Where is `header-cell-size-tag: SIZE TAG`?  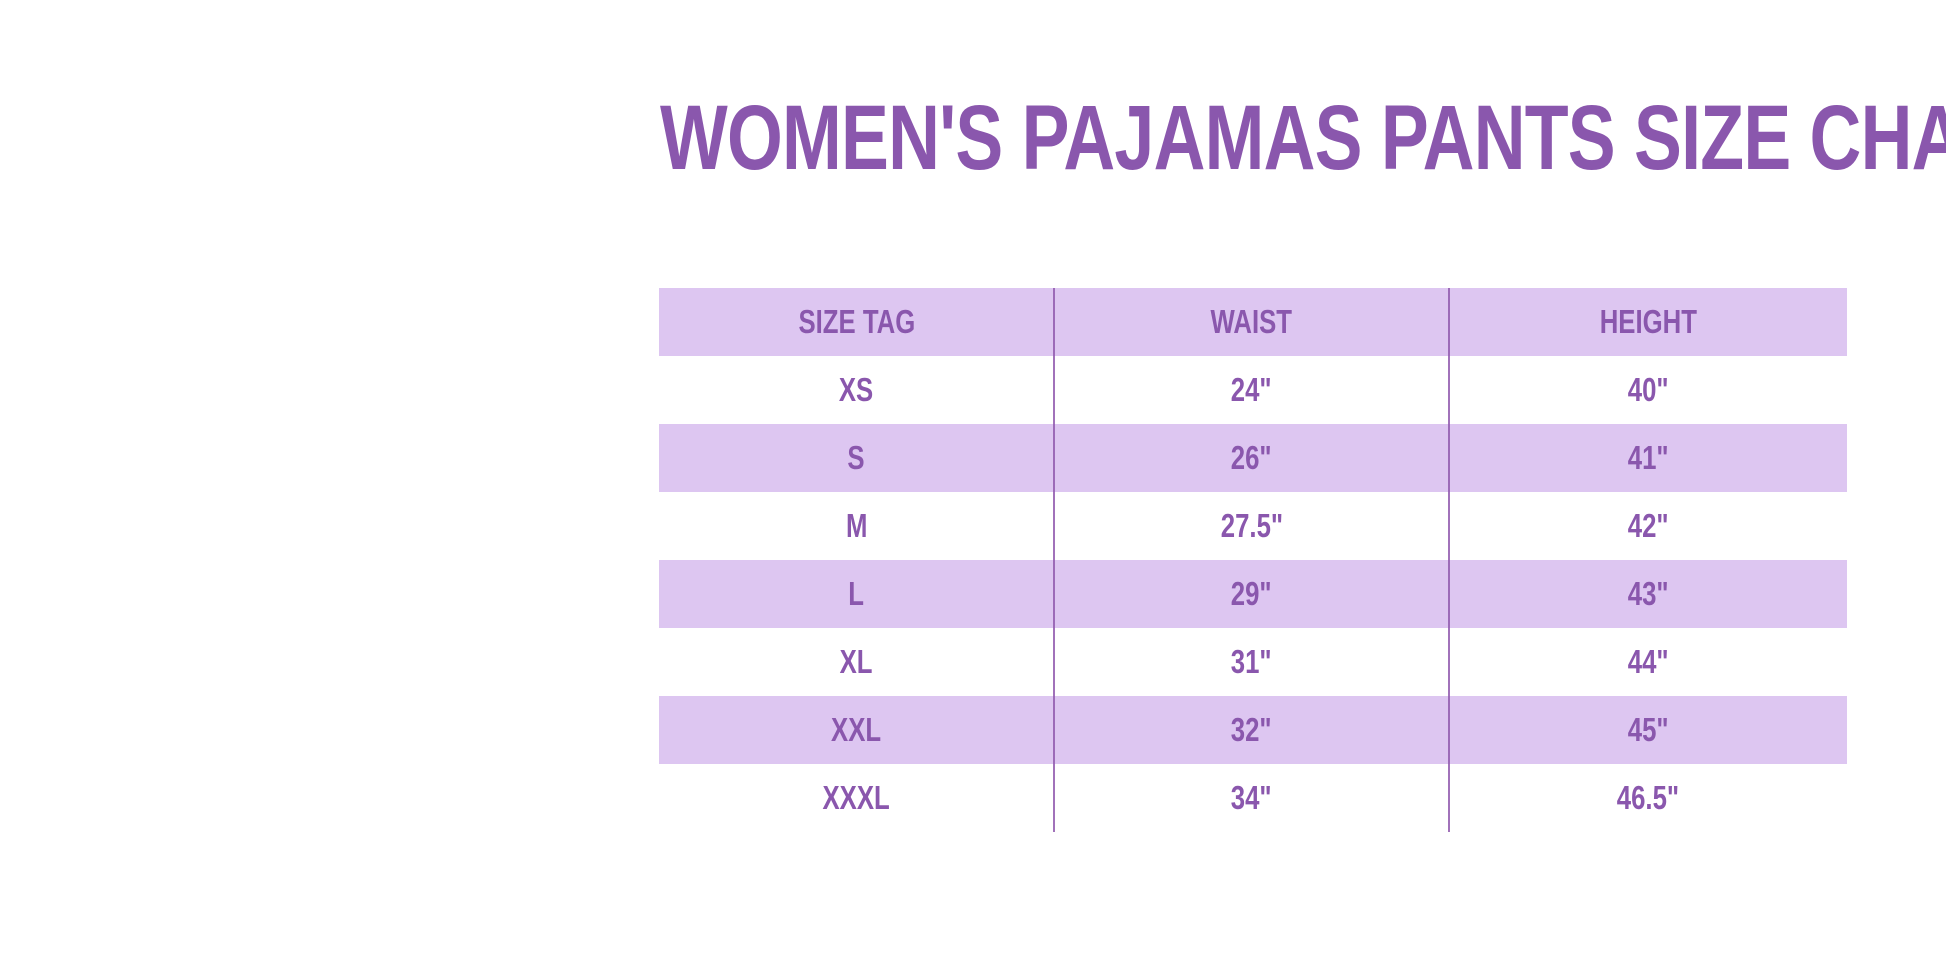 header-cell-size-tag: SIZE TAG is located at coordinates (856, 322).